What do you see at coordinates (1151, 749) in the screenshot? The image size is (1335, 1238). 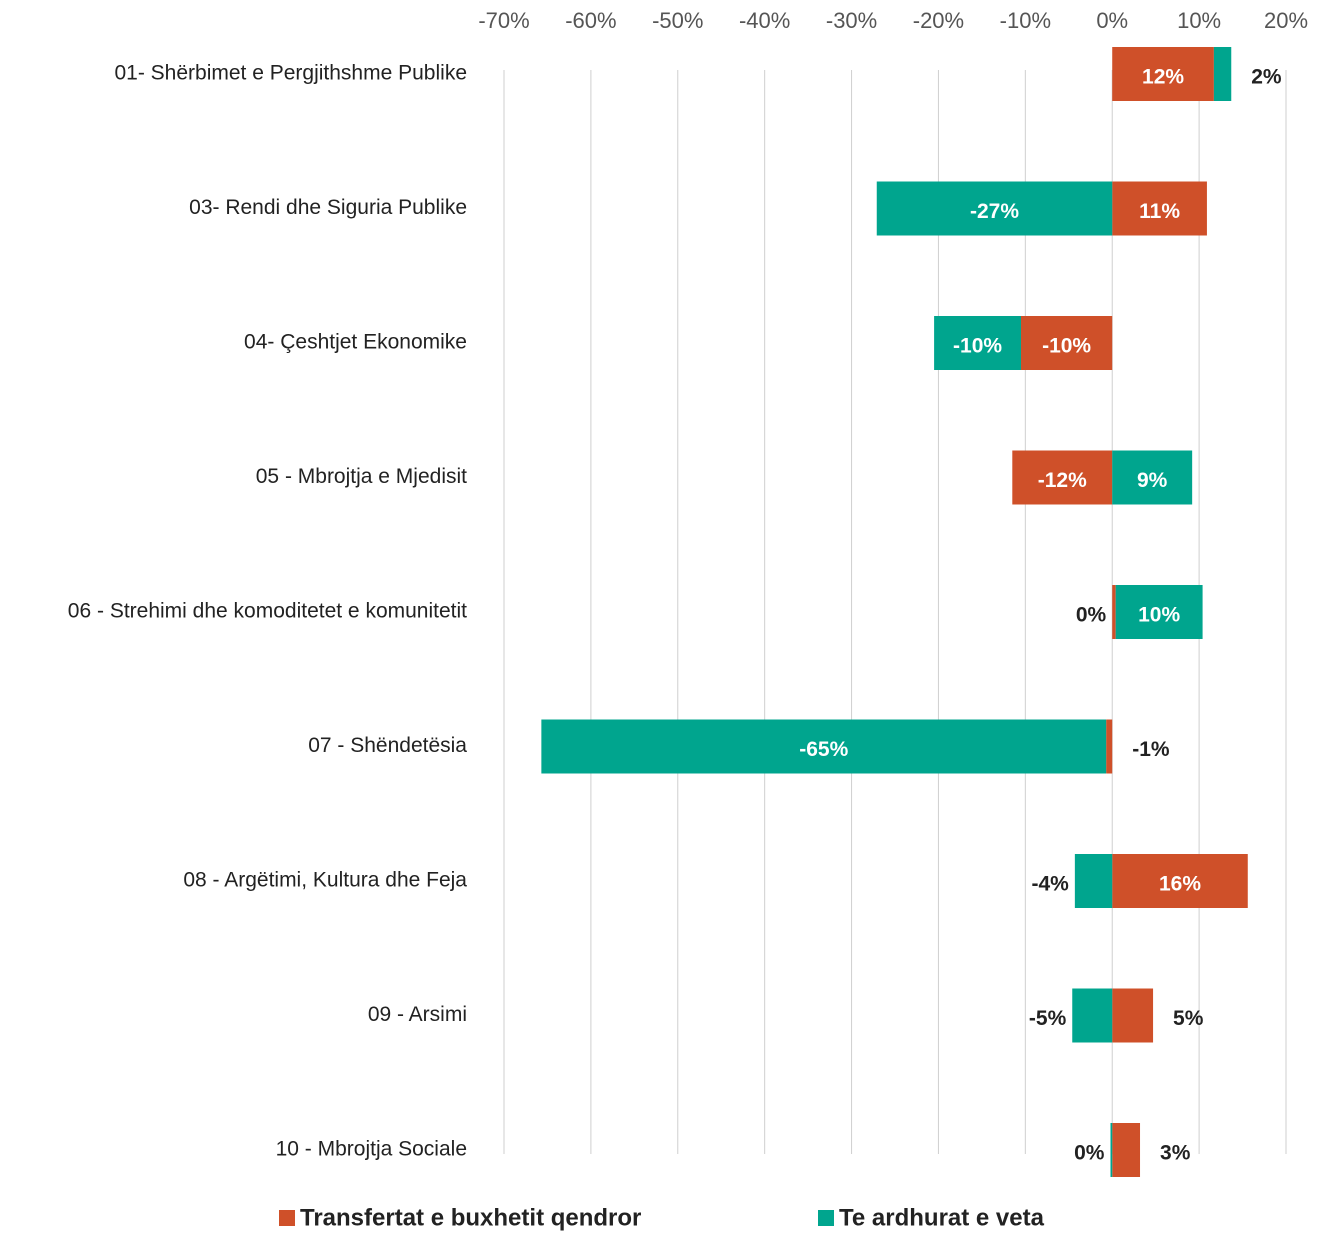 I see `data-label: -1%` at bounding box center [1151, 749].